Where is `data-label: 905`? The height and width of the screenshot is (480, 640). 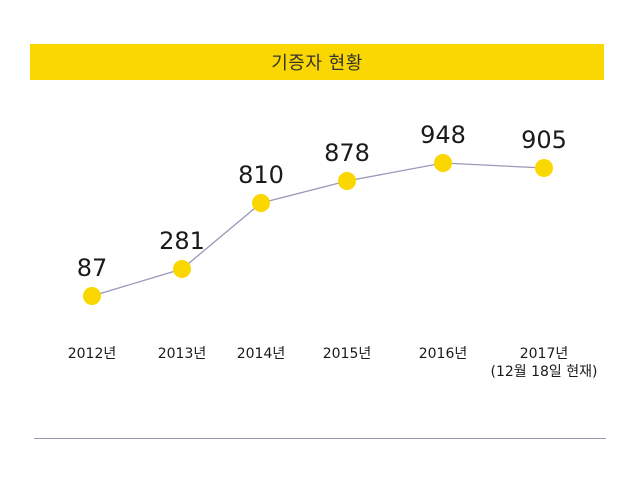
data-label: 905 is located at coordinates (544, 140).